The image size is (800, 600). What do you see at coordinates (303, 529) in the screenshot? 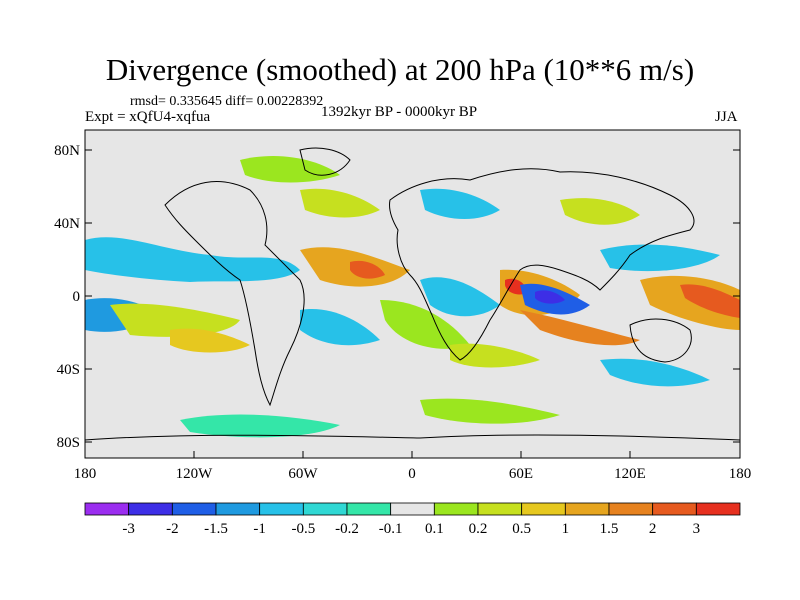
I see `colorbar-label: -0.5` at bounding box center [303, 529].